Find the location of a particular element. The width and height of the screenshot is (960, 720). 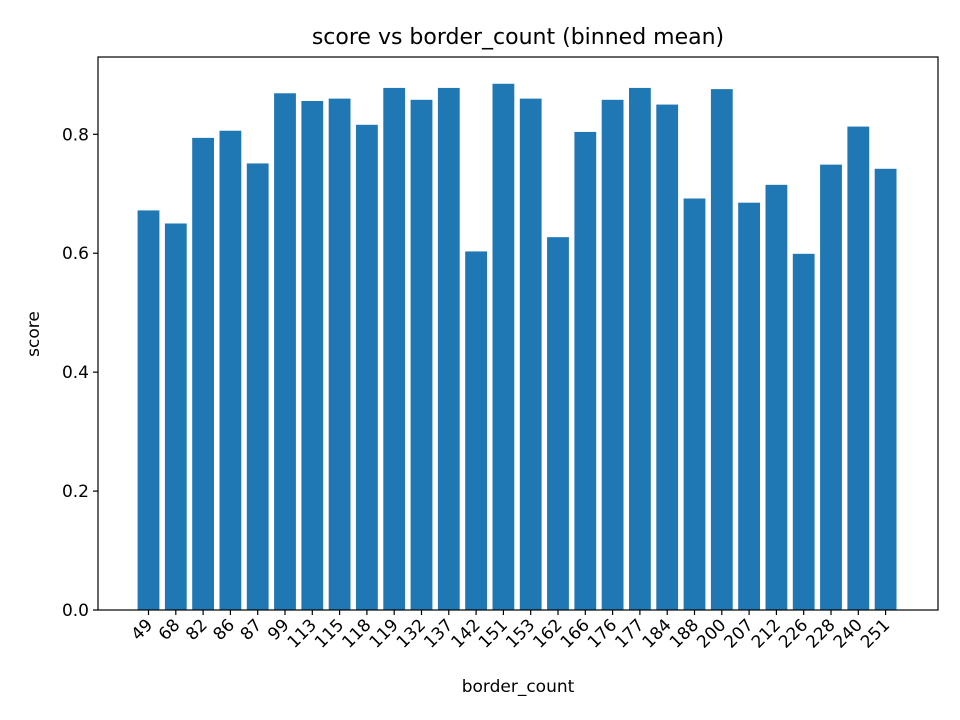

y-tick-label: 0.2 is located at coordinates (75, 492).